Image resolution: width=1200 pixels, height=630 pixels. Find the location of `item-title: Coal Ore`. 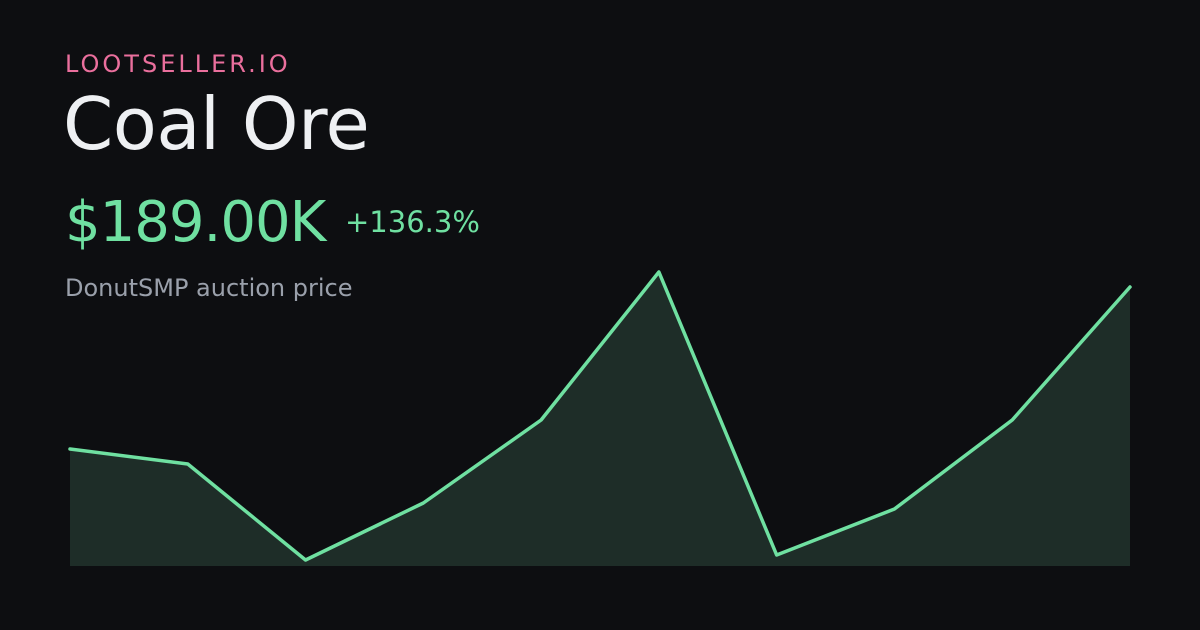

item-title: Coal Ore is located at coordinates (216, 124).